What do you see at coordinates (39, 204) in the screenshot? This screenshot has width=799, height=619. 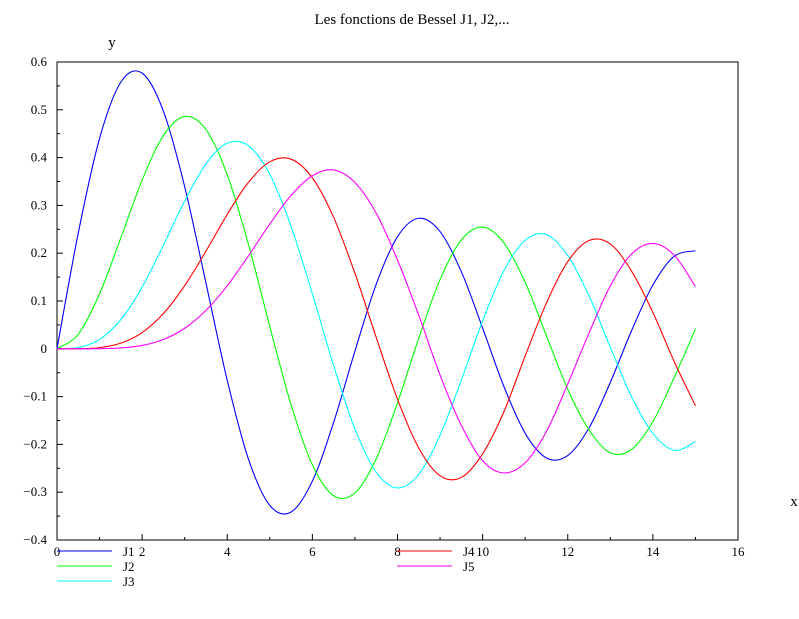 I see `y-tick-label: 0.3` at bounding box center [39, 204].